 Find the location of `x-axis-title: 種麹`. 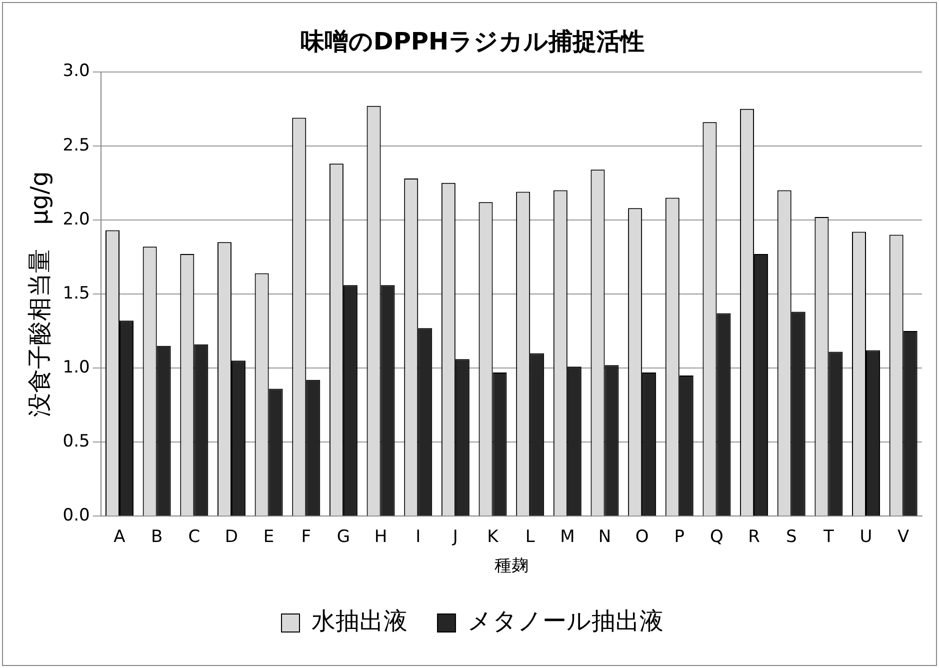

x-axis-title: 種麹 is located at coordinates (511, 566).